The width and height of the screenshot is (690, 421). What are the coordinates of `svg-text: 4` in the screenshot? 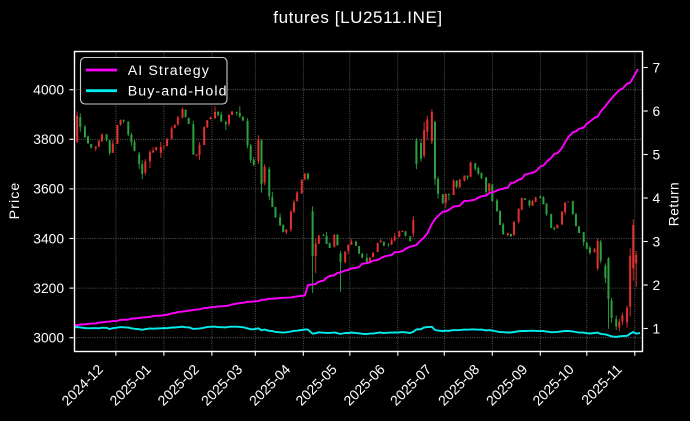 It's located at (657, 198).